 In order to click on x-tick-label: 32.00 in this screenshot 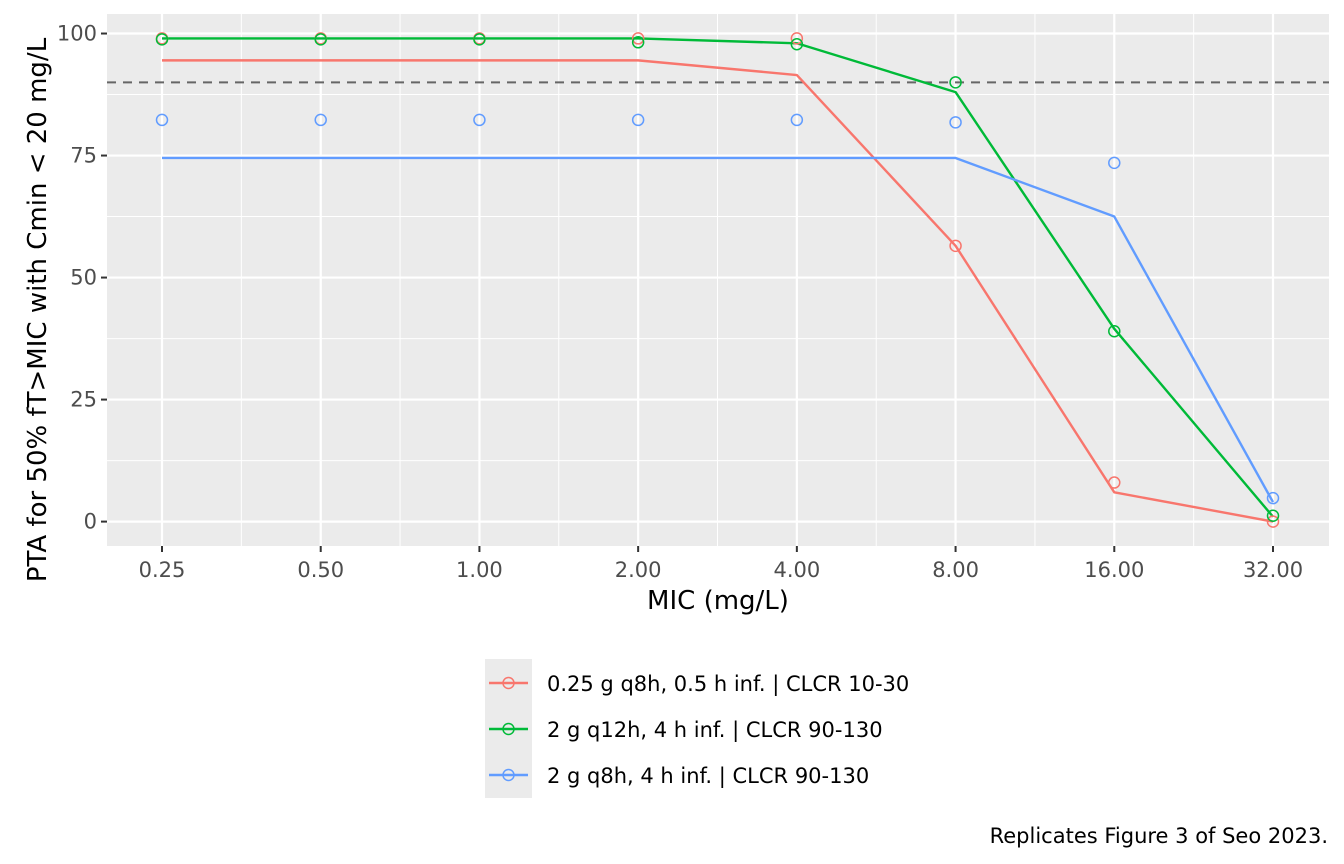, I will do `click(1273, 570)`.